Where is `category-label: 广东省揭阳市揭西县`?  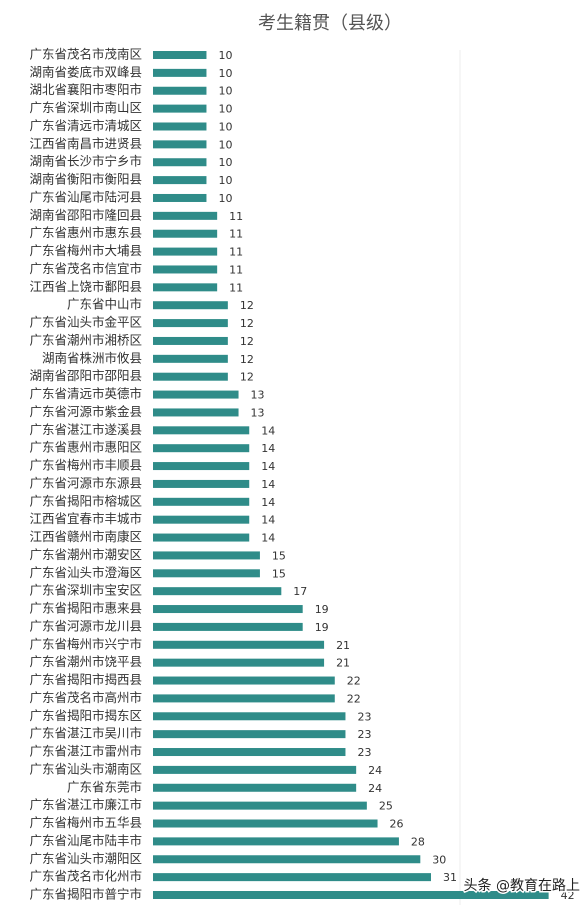
category-label: 广东省揭阳市揭西县 is located at coordinates (85, 679).